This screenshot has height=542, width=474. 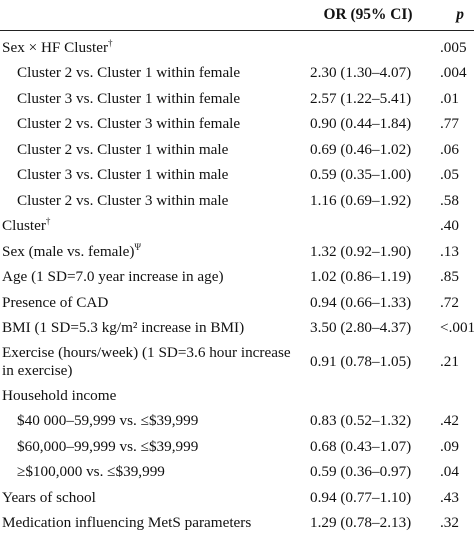 I want to click on row-label-cell: Cluster 2 vs. Cluster 1 within female, so click(x=152, y=74).